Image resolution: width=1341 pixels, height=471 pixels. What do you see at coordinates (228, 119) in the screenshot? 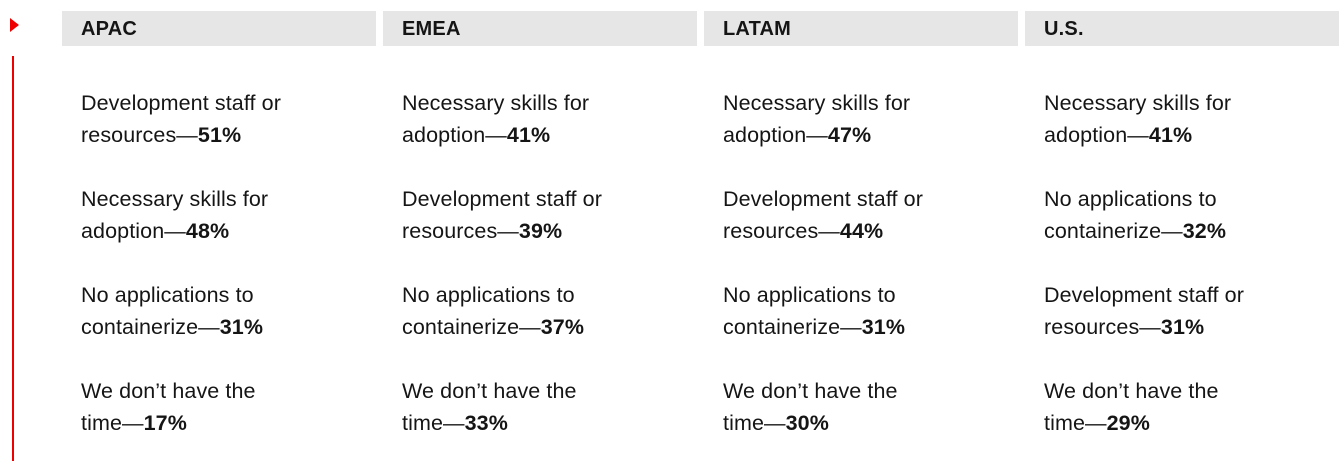
I see `list-item: Development staff or resources—51%` at bounding box center [228, 119].